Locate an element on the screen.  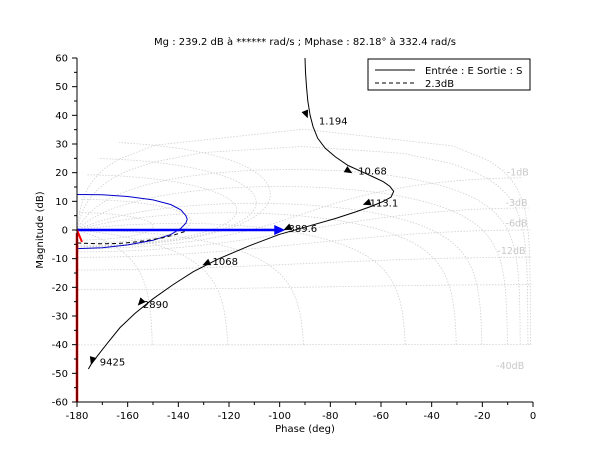
frequency-label: 1.194 is located at coordinates (333, 122).